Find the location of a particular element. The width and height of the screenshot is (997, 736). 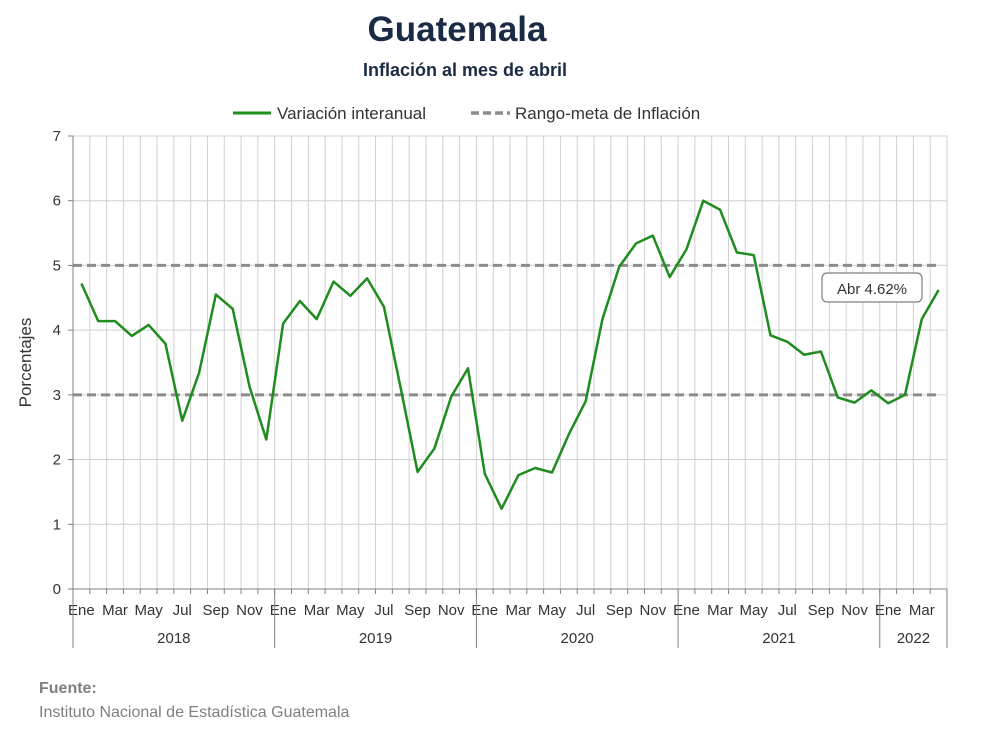

year-label: 2019 is located at coordinates (375, 638).